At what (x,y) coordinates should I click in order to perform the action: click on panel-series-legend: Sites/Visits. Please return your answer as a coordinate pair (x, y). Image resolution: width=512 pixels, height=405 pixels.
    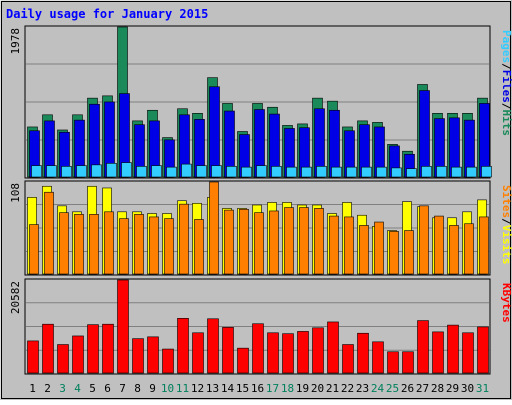
    Looking at the image, I should click on (506, 225).